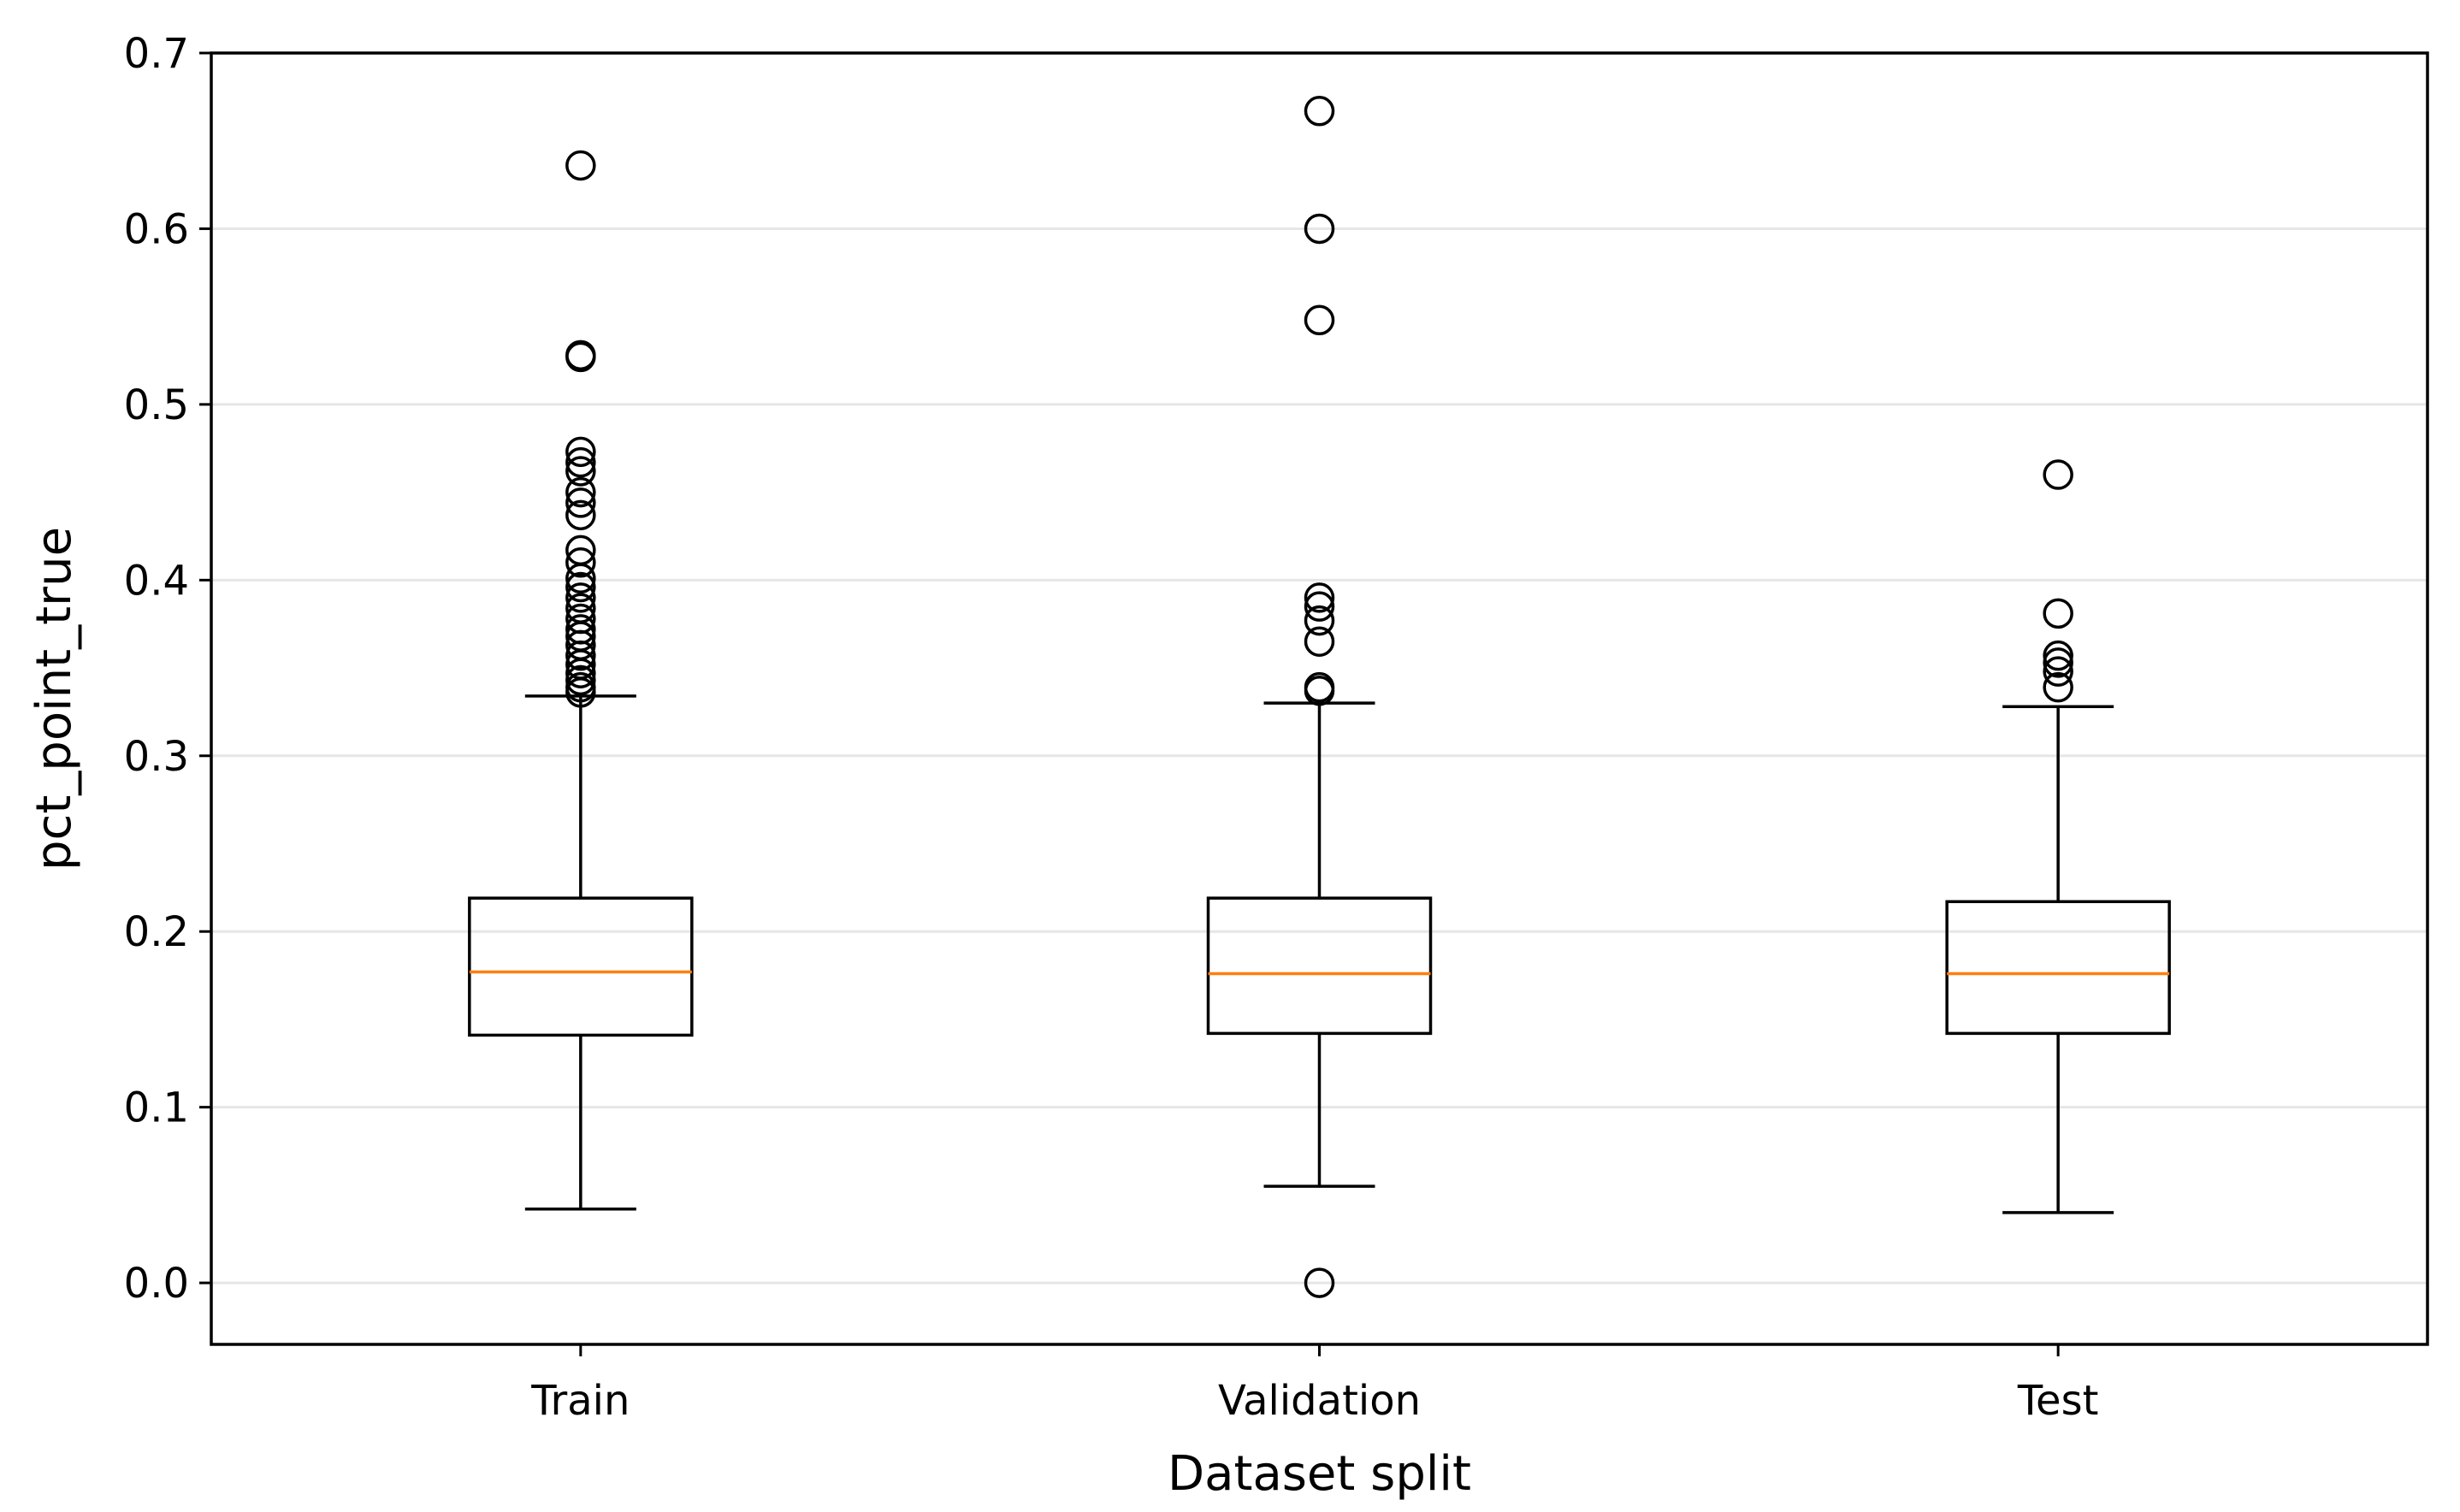 The image size is (2460, 1512). Describe the element at coordinates (156, 932) in the screenshot. I see `y-tick-label: 0.2` at that location.